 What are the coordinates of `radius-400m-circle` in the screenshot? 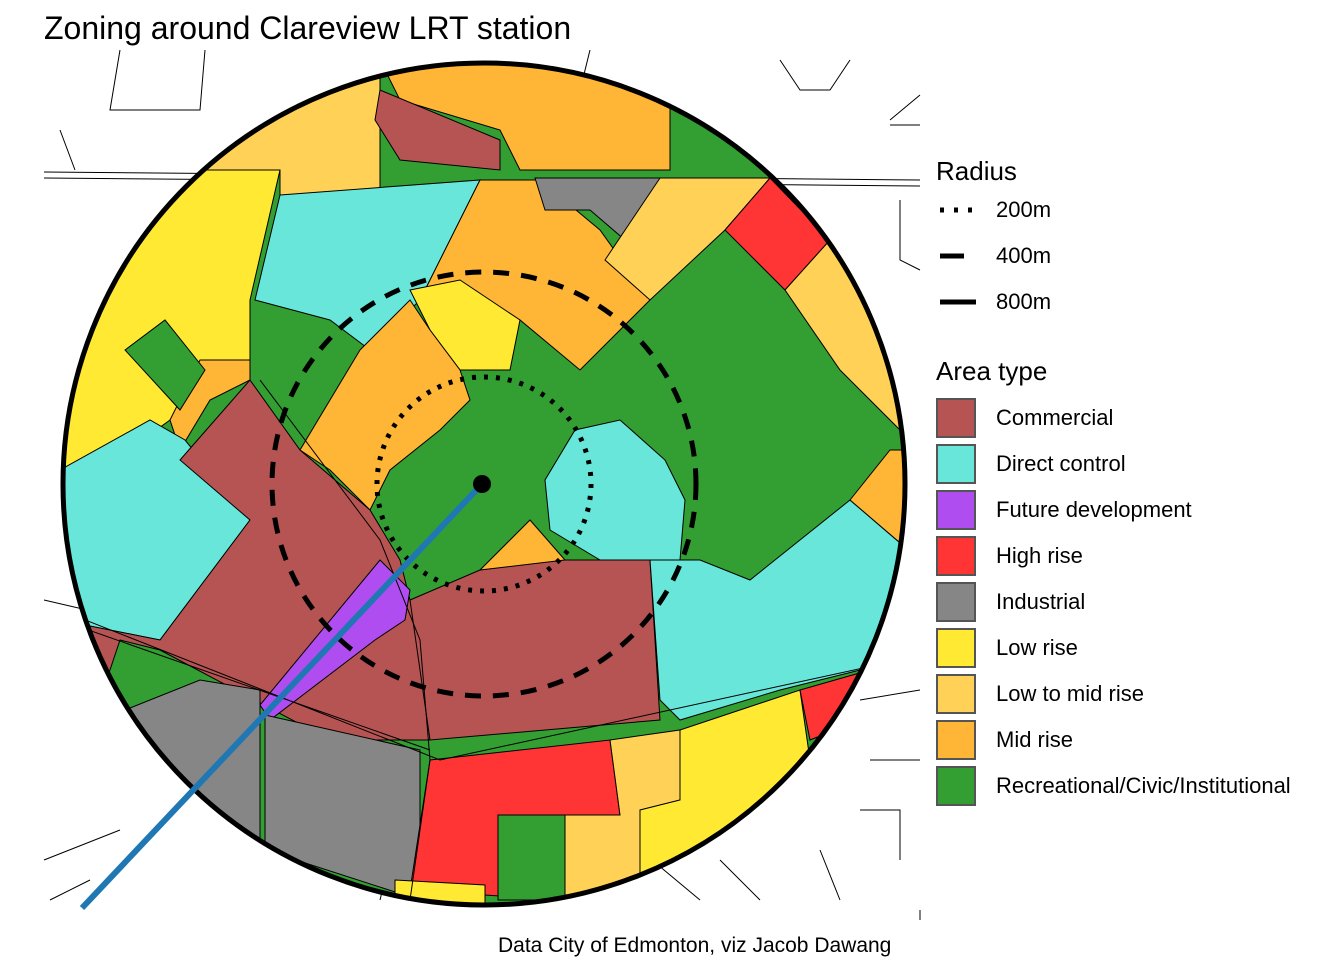 It's located at (484, 484).